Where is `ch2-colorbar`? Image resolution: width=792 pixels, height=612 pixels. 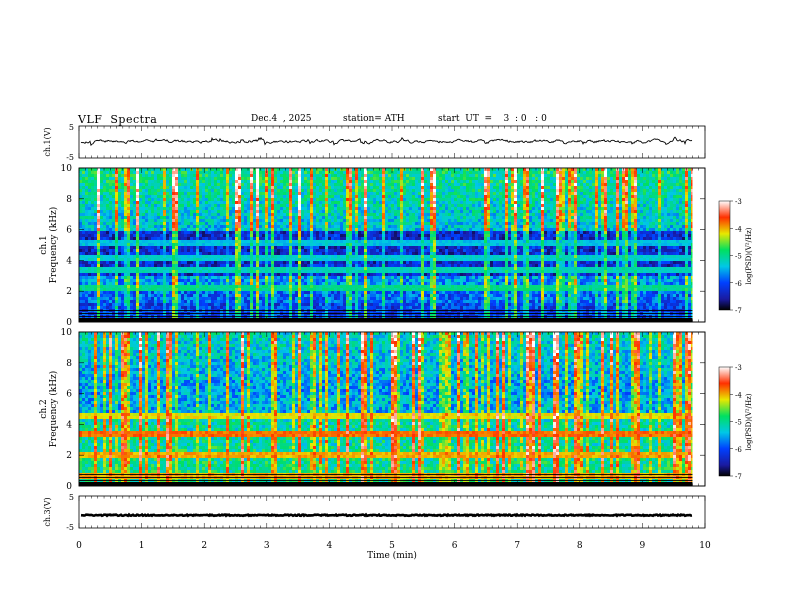
ch2-colorbar is located at coordinates (724, 421).